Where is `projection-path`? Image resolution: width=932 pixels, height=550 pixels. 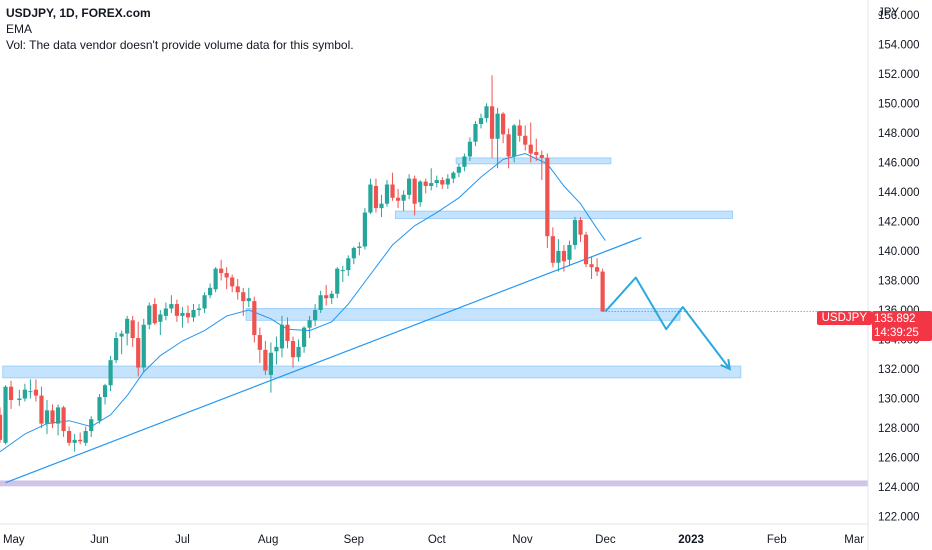
projection-path is located at coordinates (667, 323).